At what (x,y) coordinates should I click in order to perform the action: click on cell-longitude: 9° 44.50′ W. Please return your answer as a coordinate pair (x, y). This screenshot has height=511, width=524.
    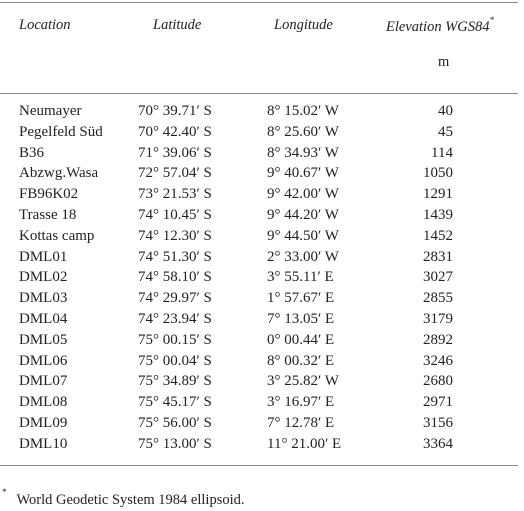
    Looking at the image, I should click on (303, 235).